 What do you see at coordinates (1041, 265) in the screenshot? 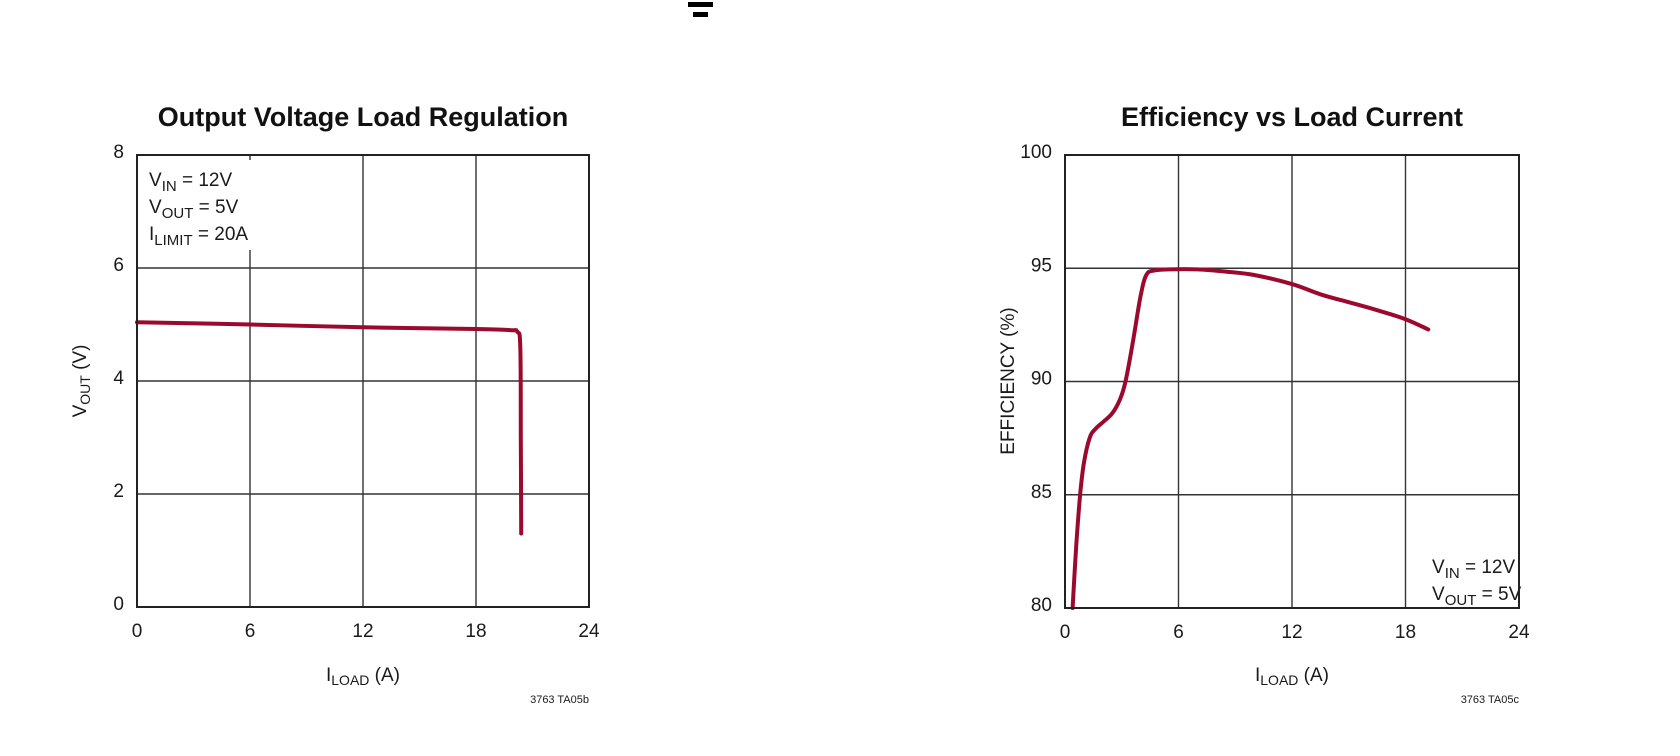
I see `y-tick-label: 95` at bounding box center [1041, 265].